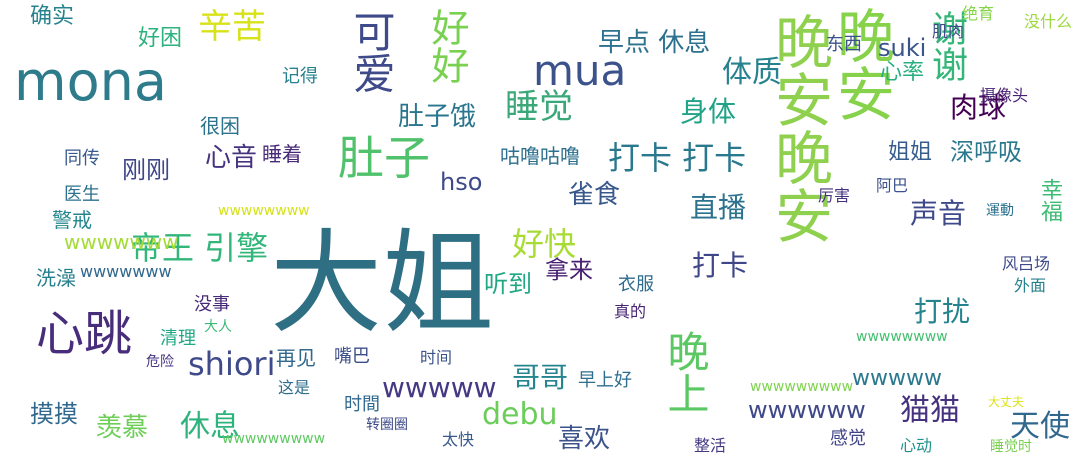  Describe the element at coordinates (72, 220) in the screenshot. I see `word-cloud-word: 警戒` at that location.